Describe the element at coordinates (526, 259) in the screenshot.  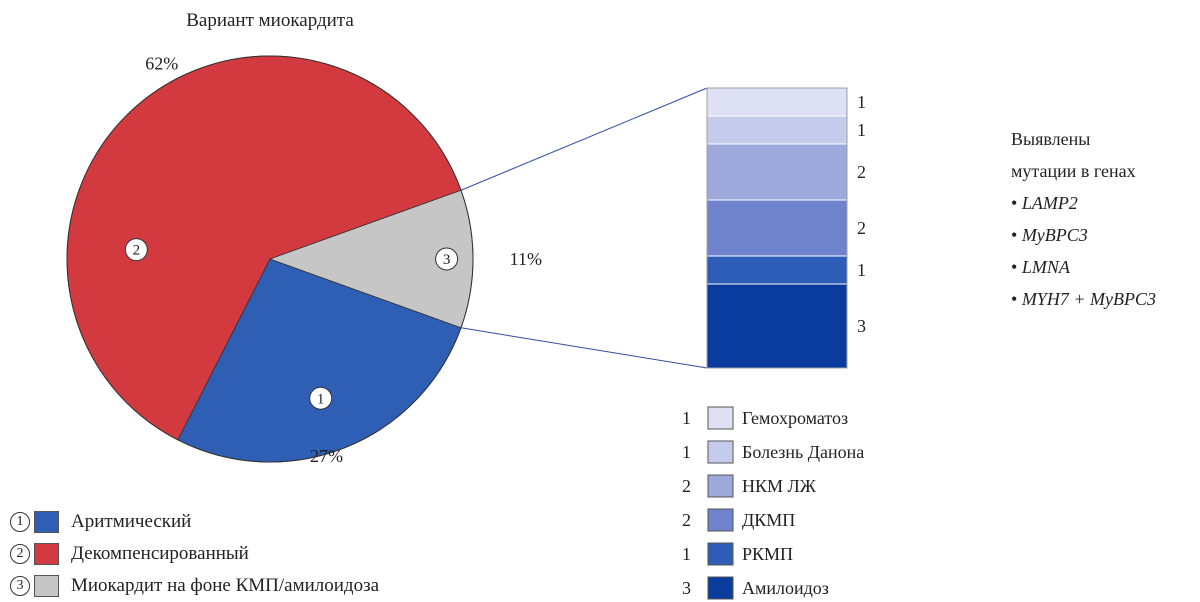
I see `slice-percent-label: 11%` at that location.